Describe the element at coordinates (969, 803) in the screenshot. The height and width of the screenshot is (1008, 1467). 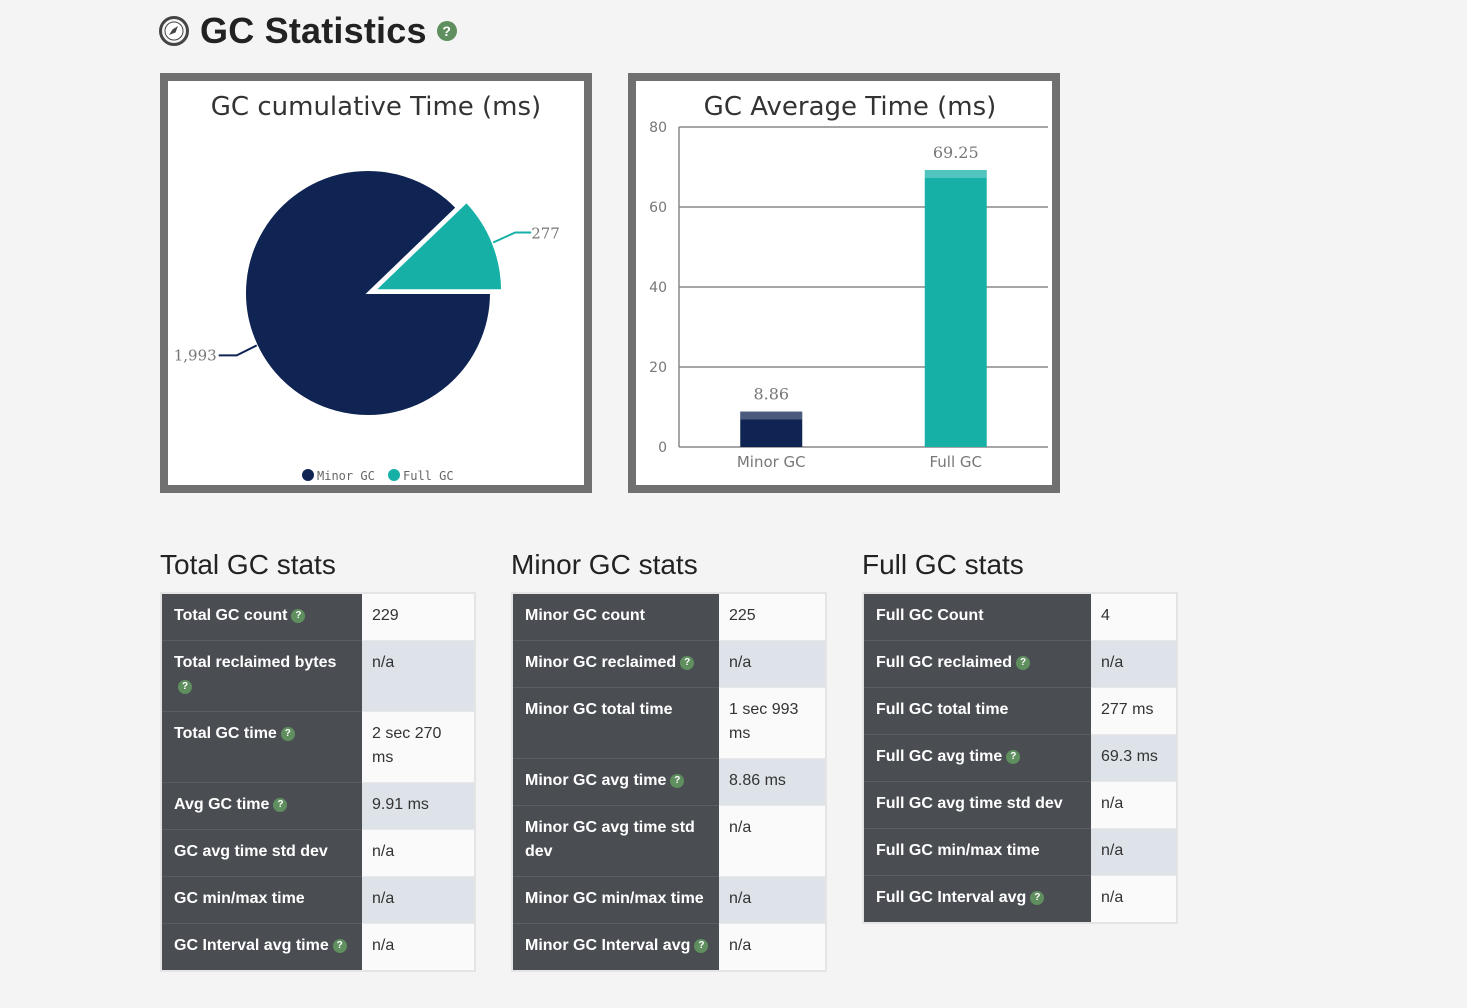
I see `stat-label-text: Full GC avg time std dev` at that location.